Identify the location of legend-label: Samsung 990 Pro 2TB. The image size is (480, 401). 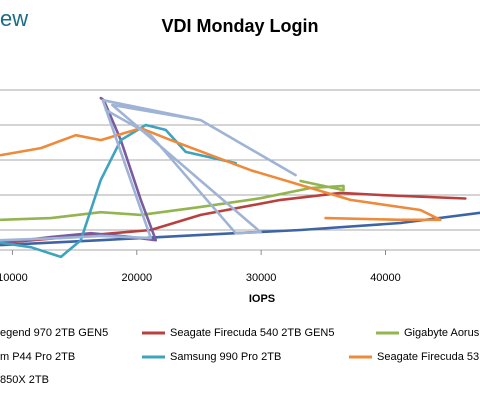
(225, 357).